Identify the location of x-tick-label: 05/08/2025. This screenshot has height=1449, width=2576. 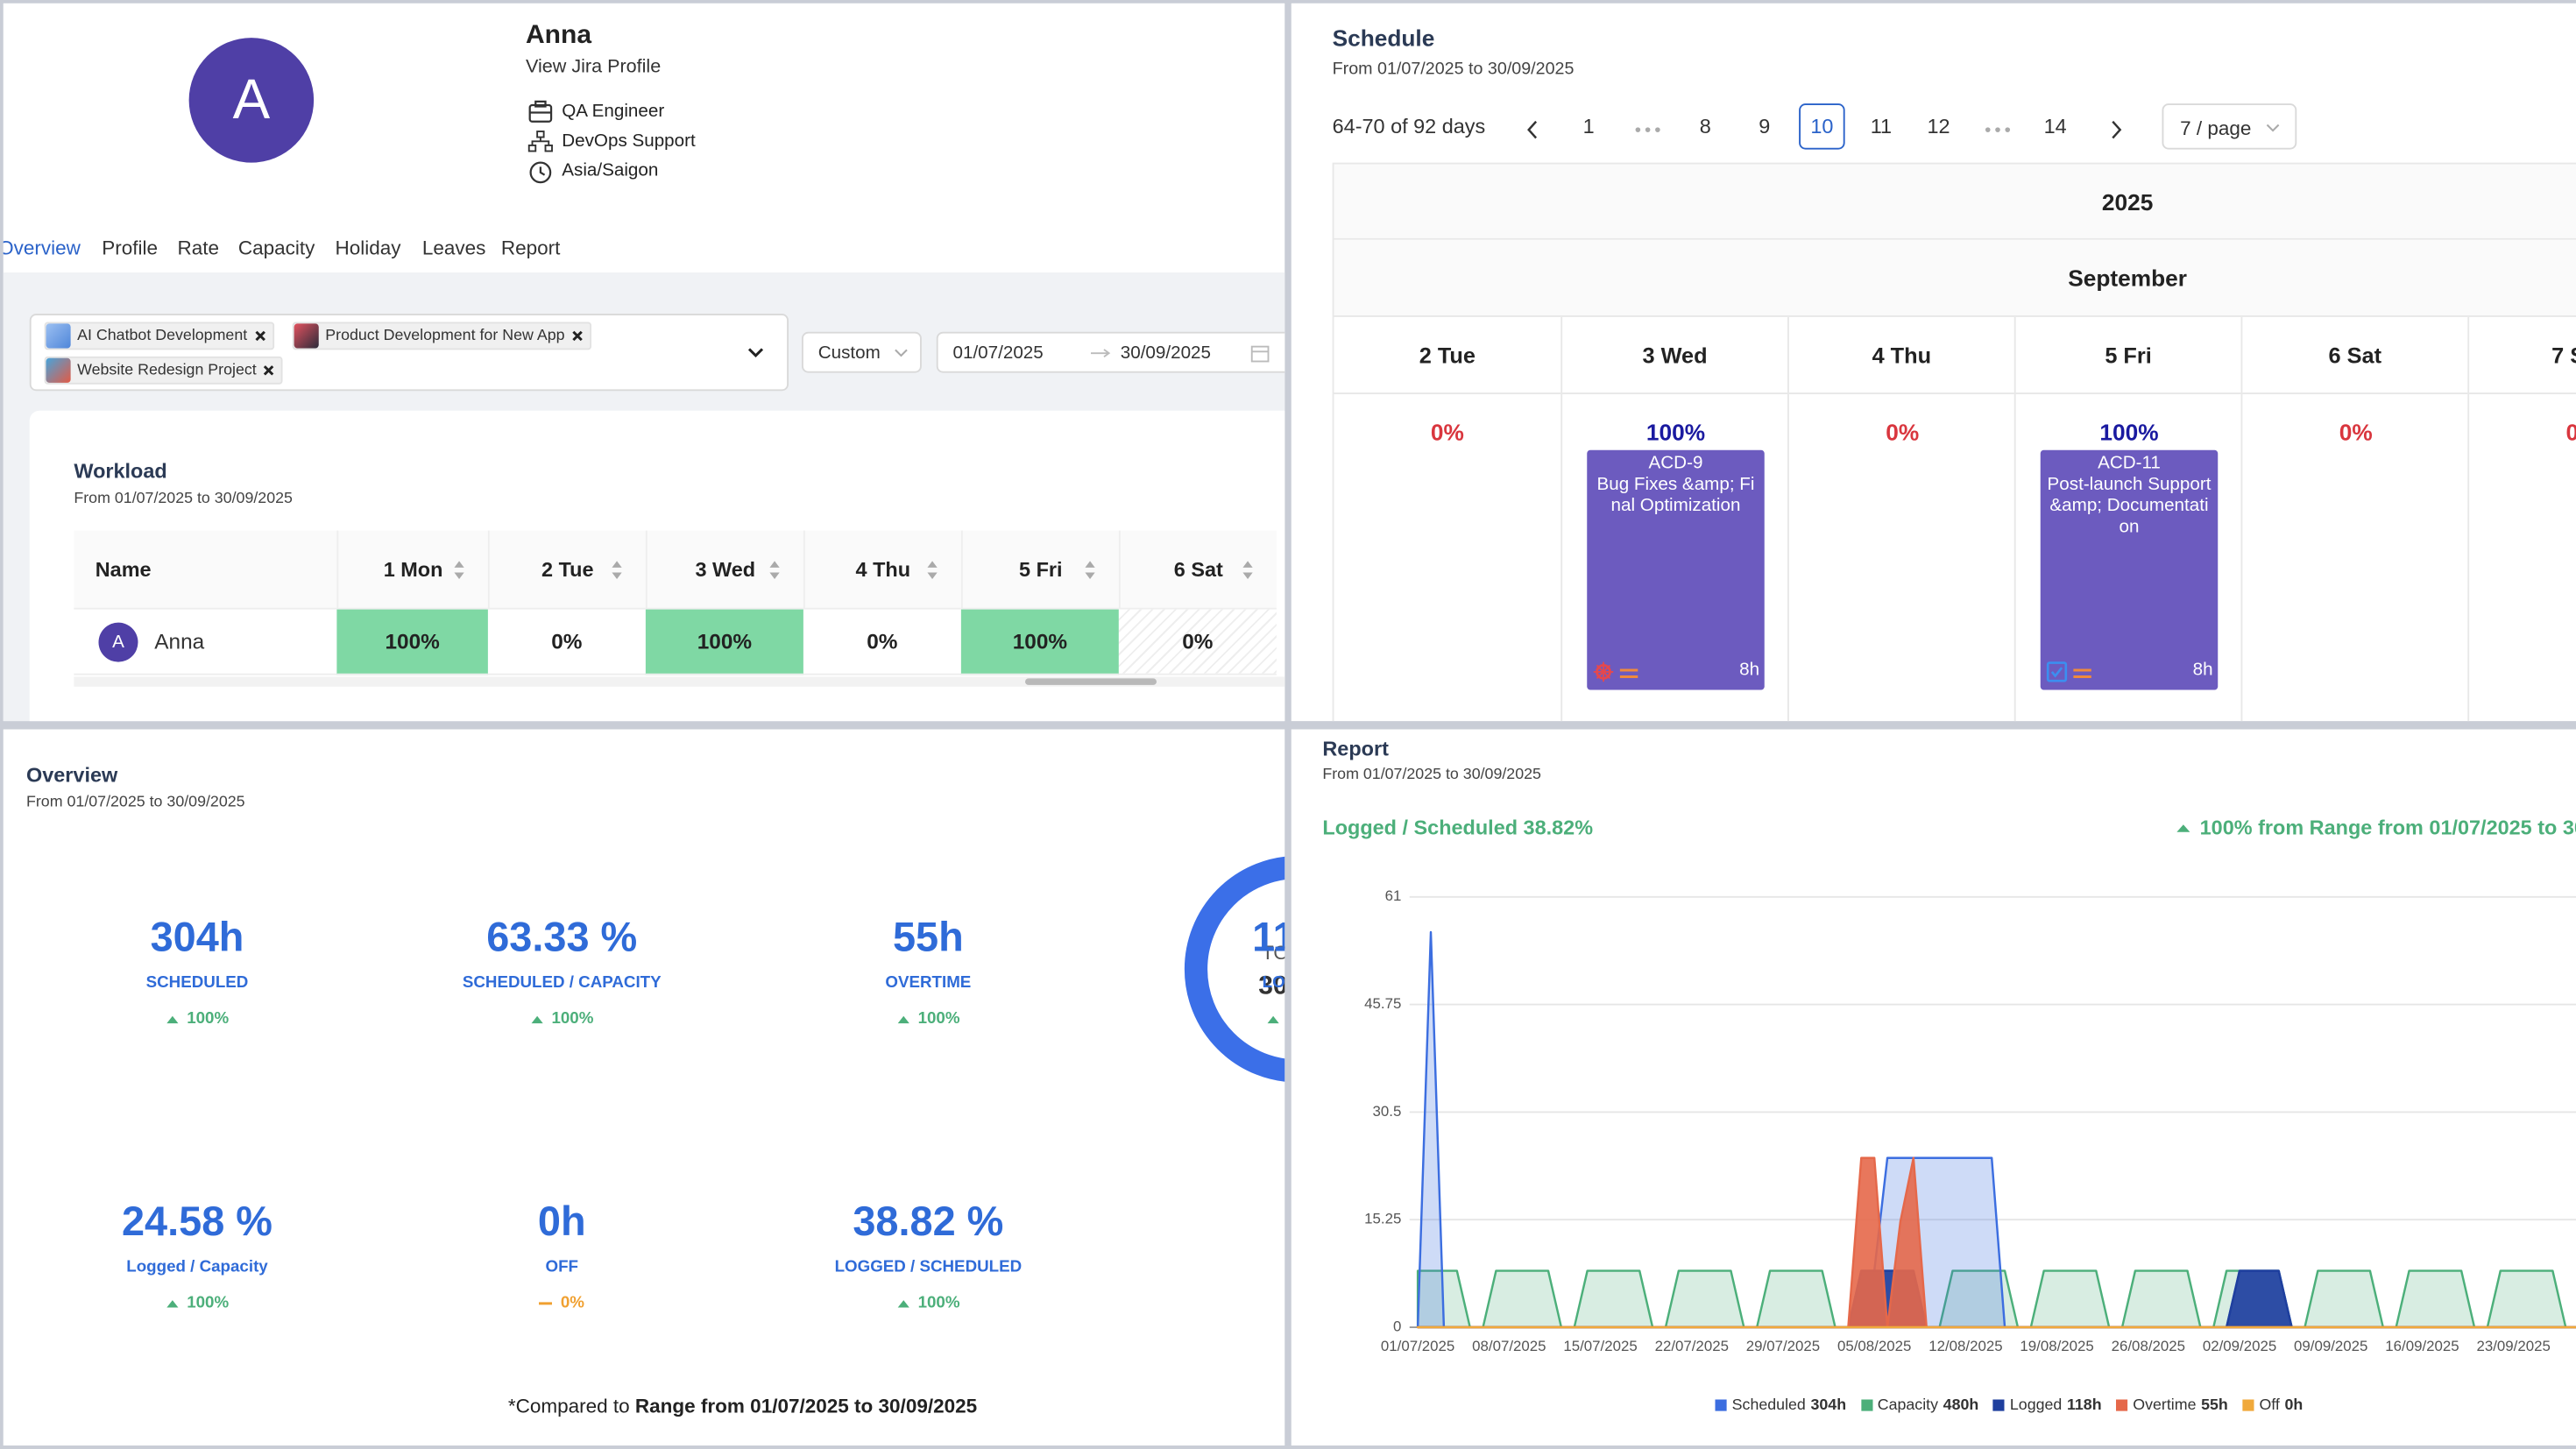
(1874, 1346).